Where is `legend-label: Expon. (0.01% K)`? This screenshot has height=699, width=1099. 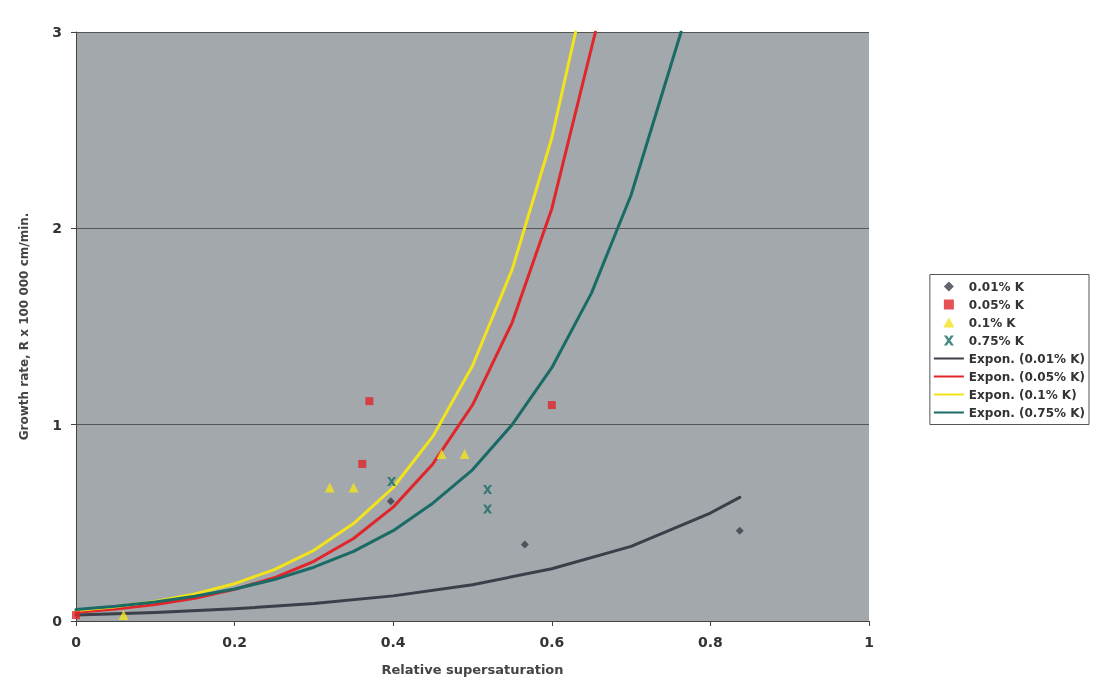
legend-label: Expon. (0.01% K) is located at coordinates (1027, 358).